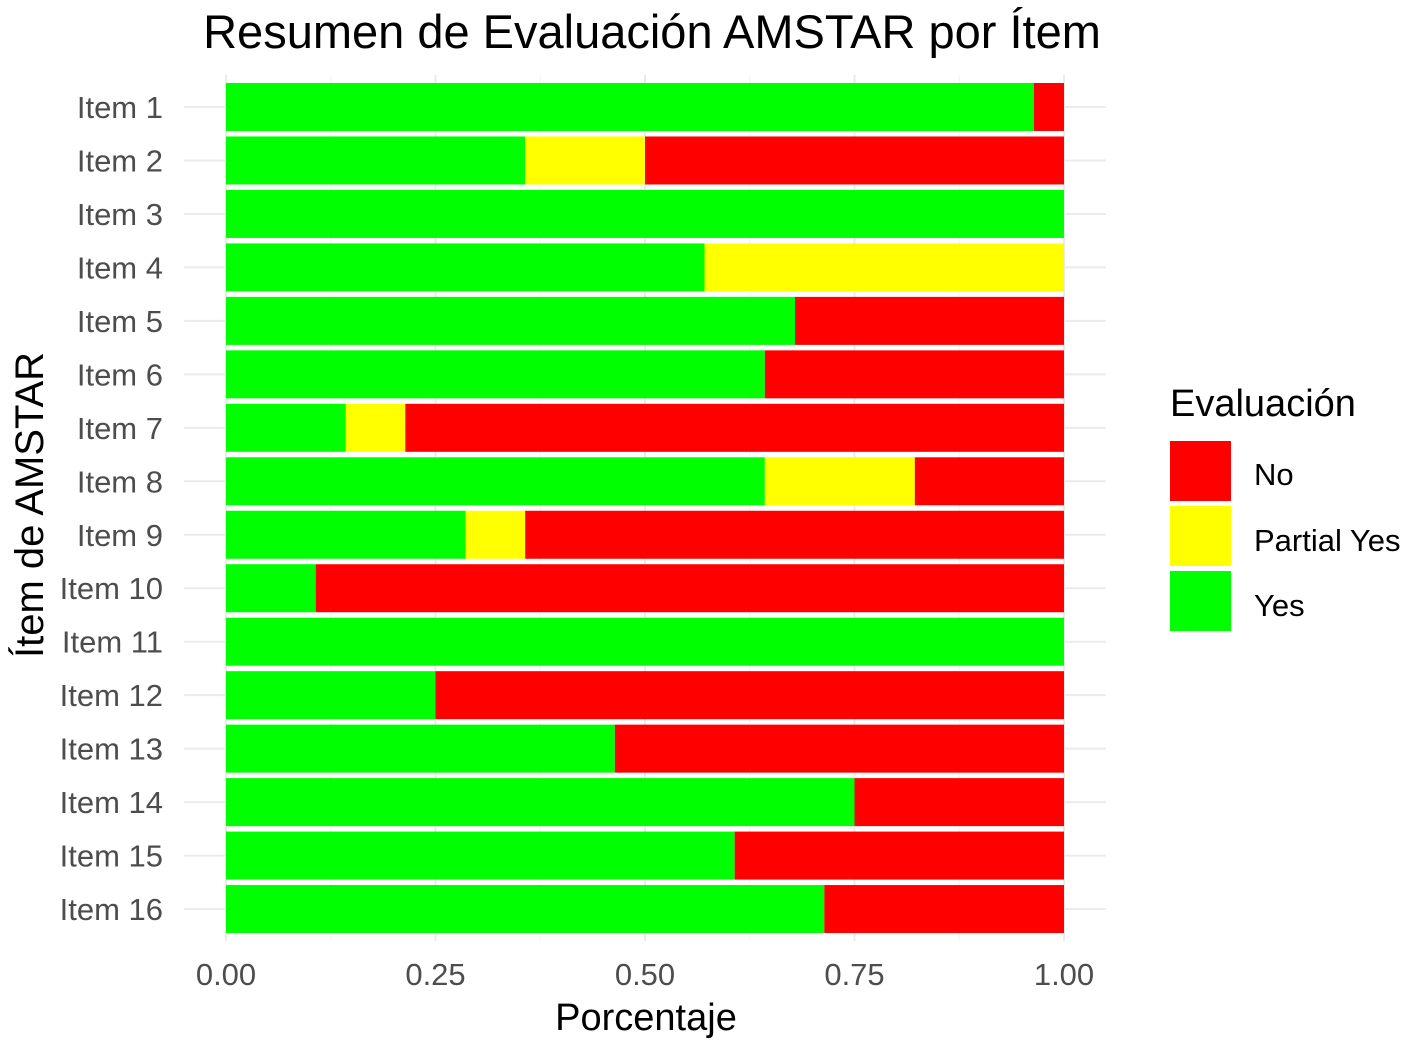  What do you see at coordinates (120, 481) in the screenshot?
I see `y-tick-label: Item 8` at bounding box center [120, 481].